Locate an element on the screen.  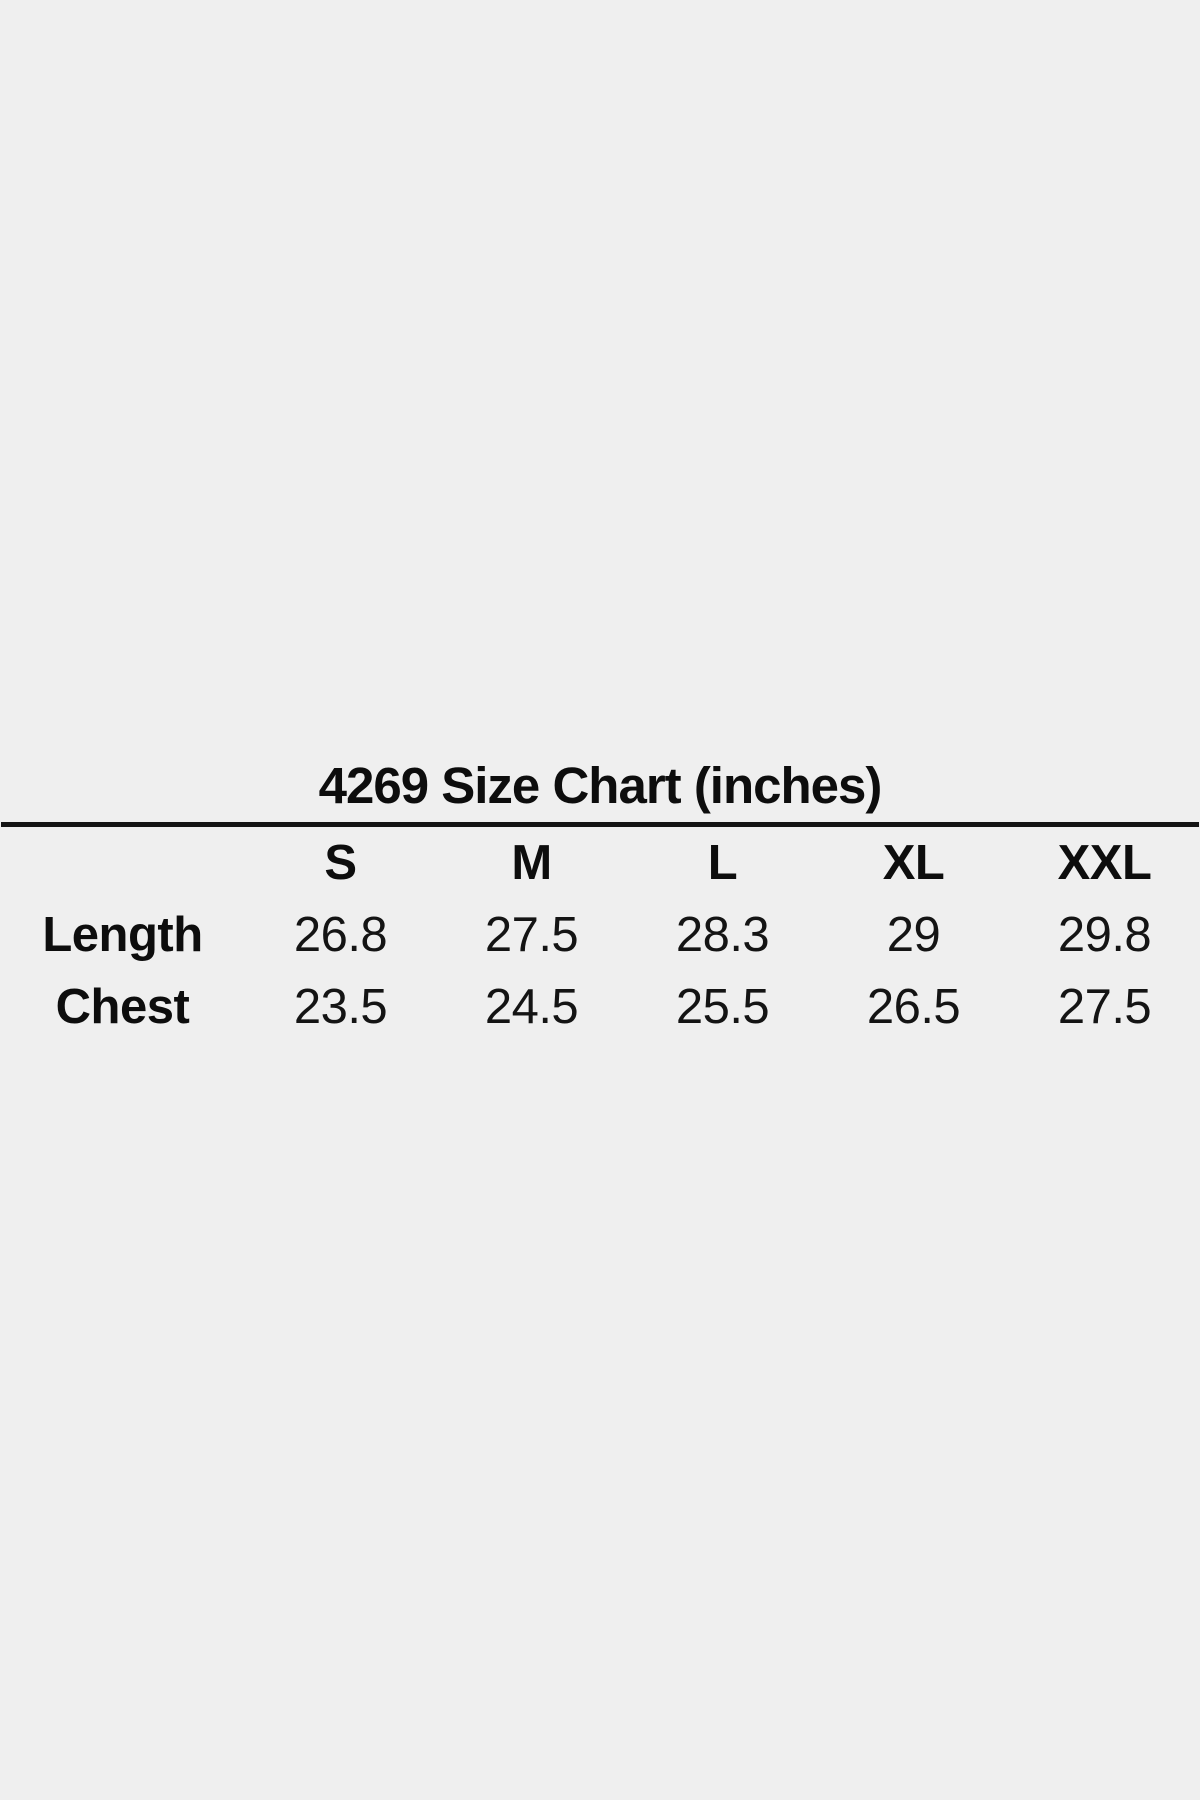
table-row-length: Length 26.8 27.5 28.3 29 29.8 is located at coordinates (600, 935).